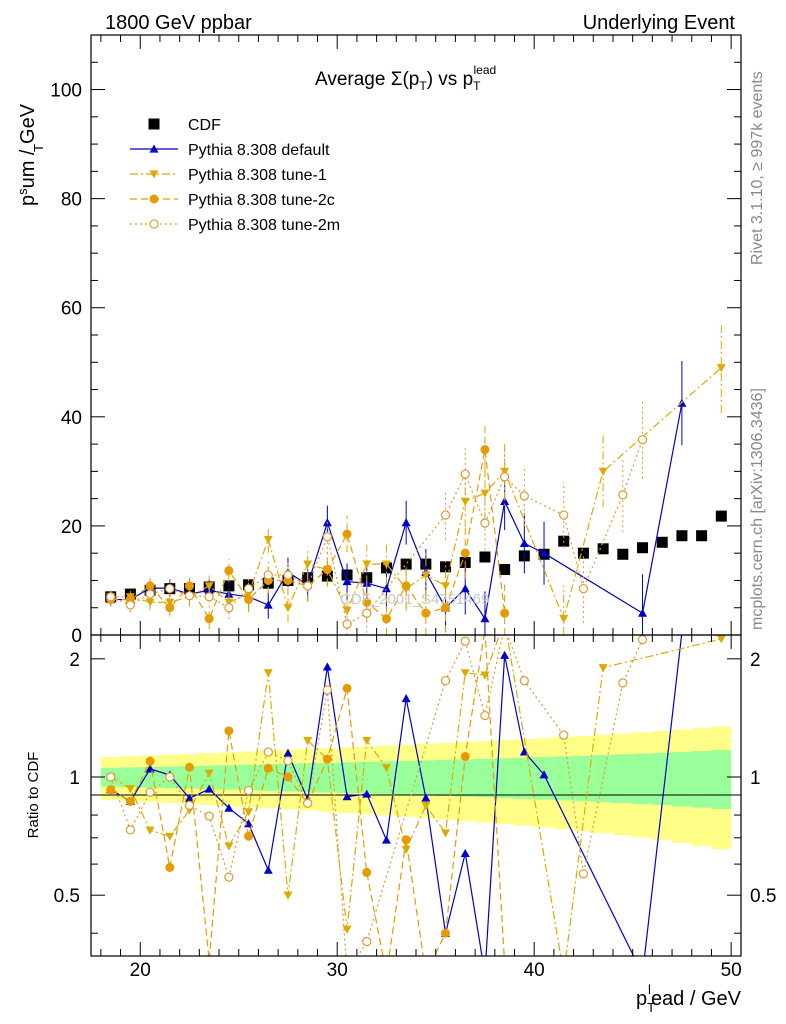 This screenshot has width=786, height=1024. What do you see at coordinates (33, 795) in the screenshot?
I see `ratio-y-label: Ratio to CDF` at bounding box center [33, 795].